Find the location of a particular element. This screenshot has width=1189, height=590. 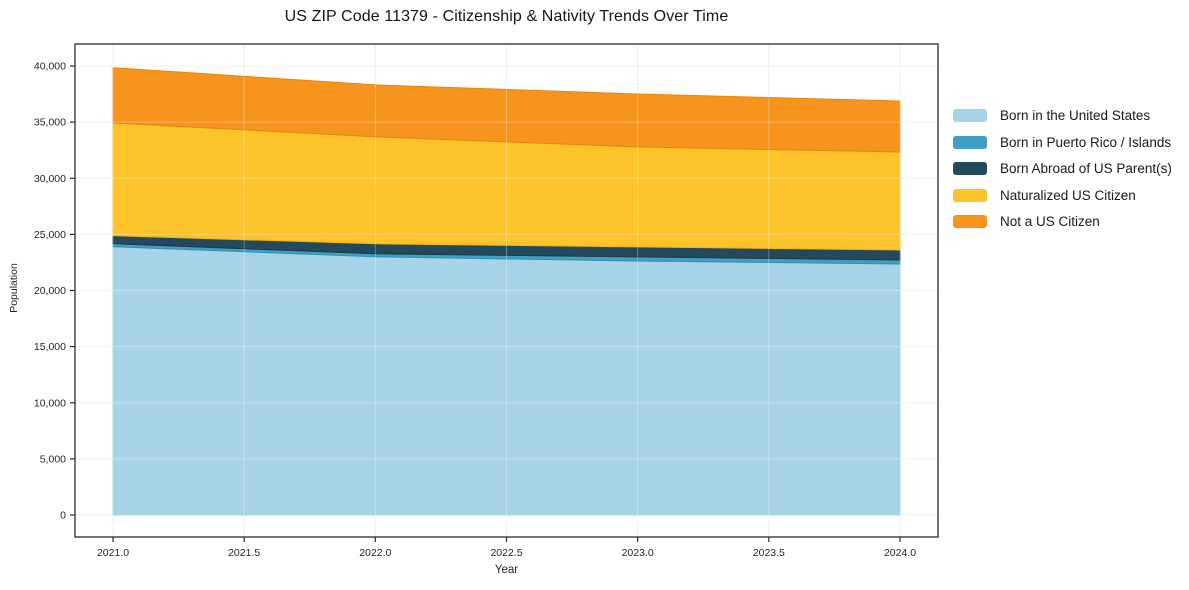

legend-label: Born in the United States is located at coordinates (1075, 115).